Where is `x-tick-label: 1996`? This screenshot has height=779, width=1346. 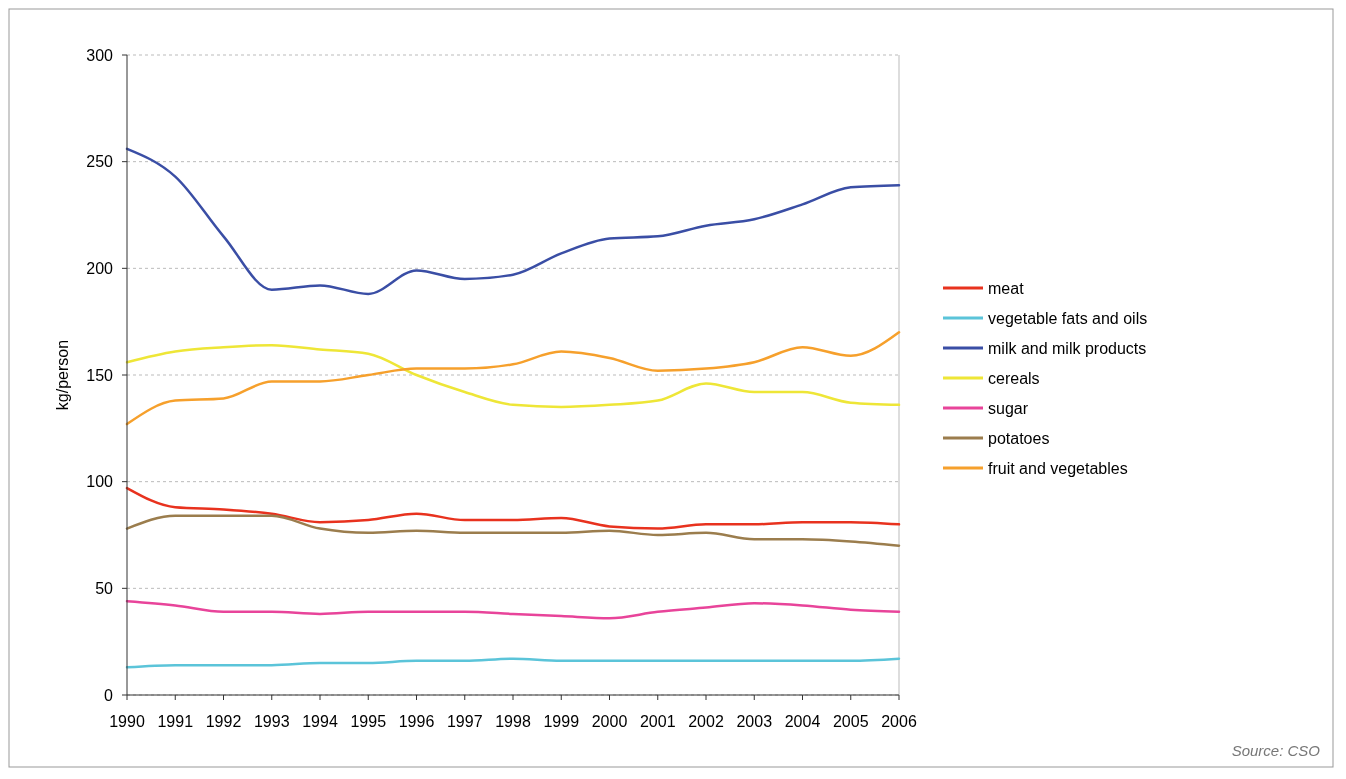 x-tick-label: 1996 is located at coordinates (416, 721).